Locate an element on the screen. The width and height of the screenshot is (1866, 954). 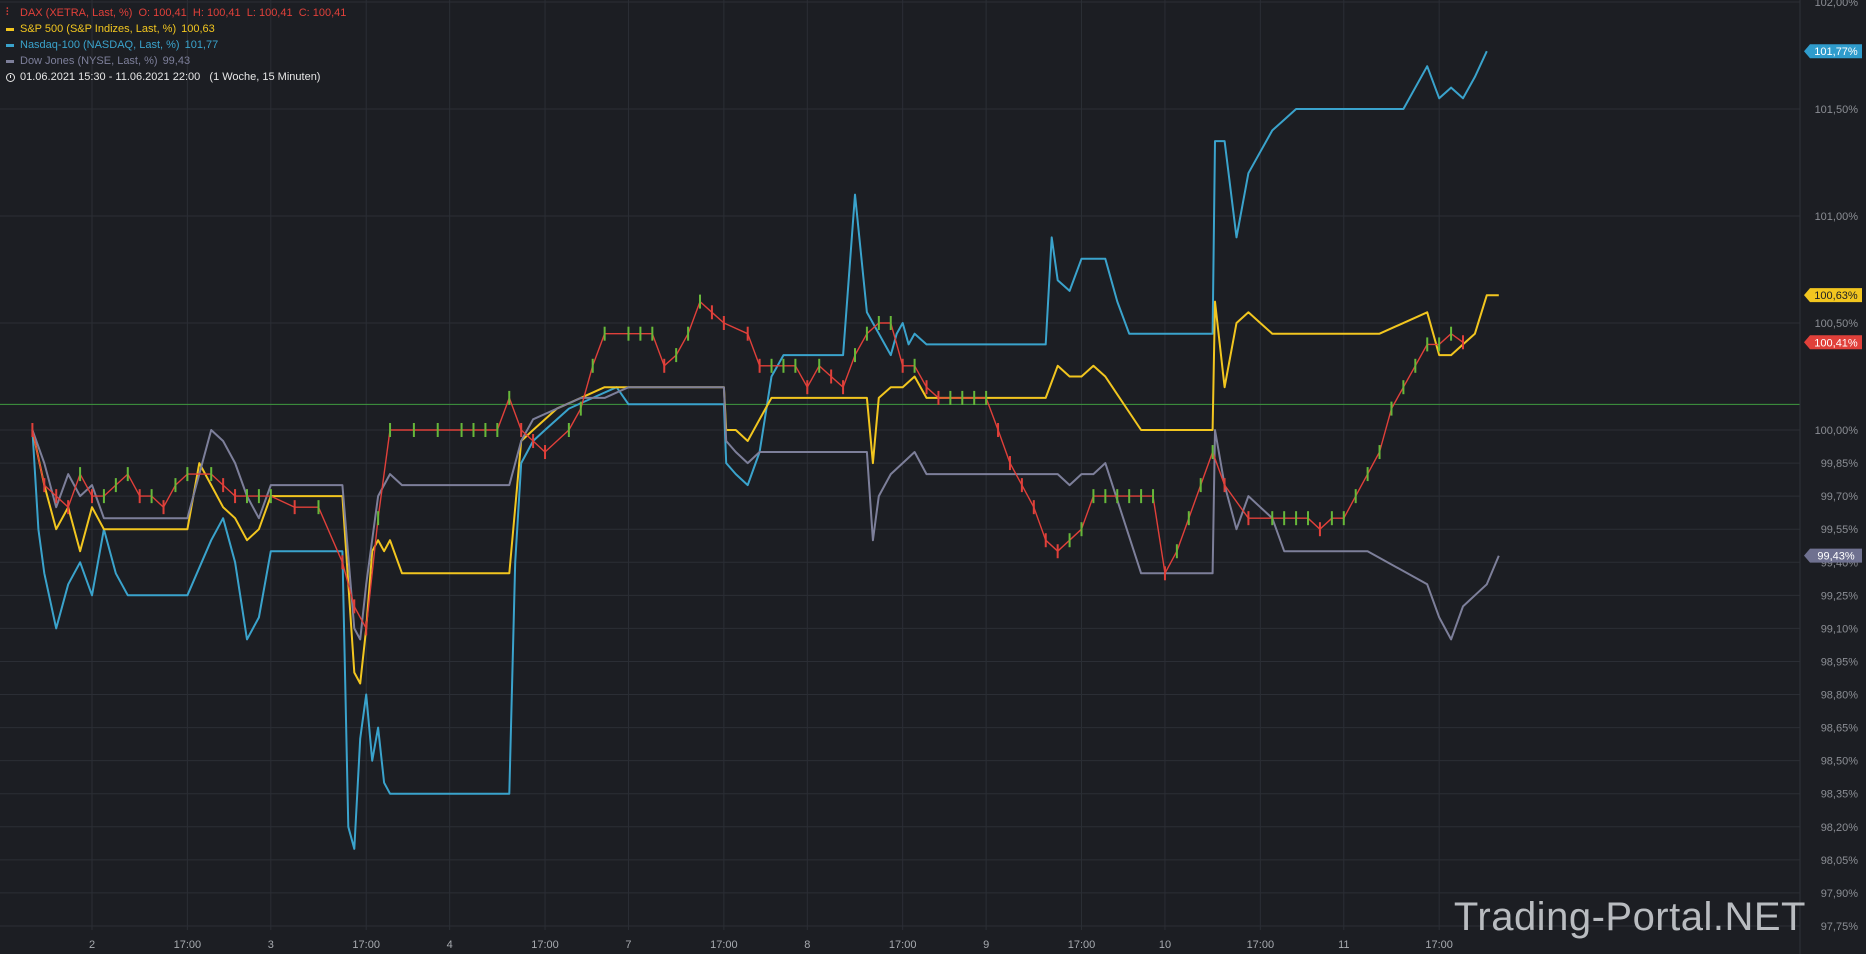
y-tick-label: 102,00% is located at coordinates (1837, 4).